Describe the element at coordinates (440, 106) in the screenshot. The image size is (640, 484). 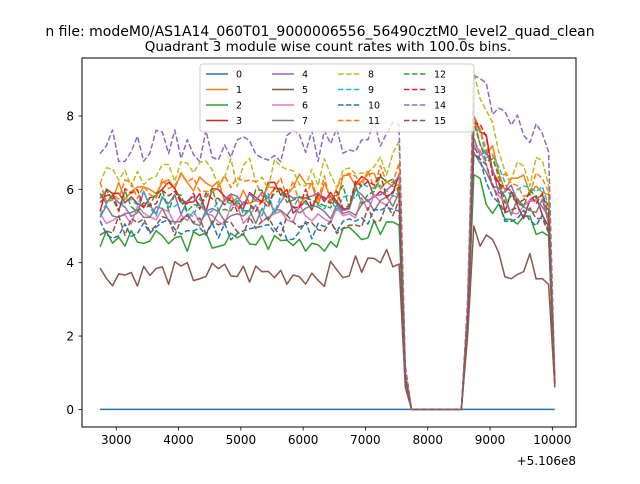
I see `legend-label-14: 14` at that location.